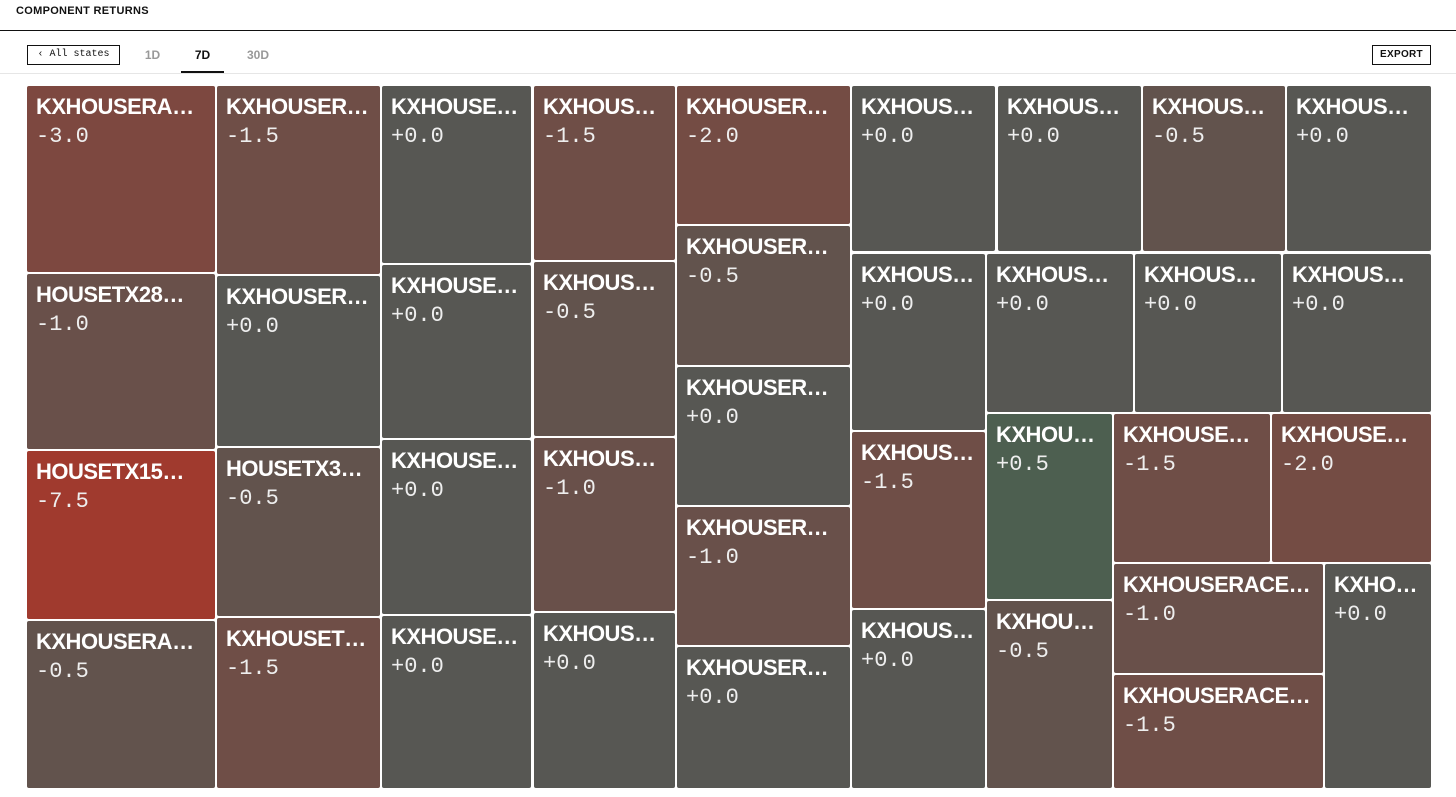  Describe the element at coordinates (1378, 676) in the screenshot. I see `tile: KXHO… +0.0` at that location.